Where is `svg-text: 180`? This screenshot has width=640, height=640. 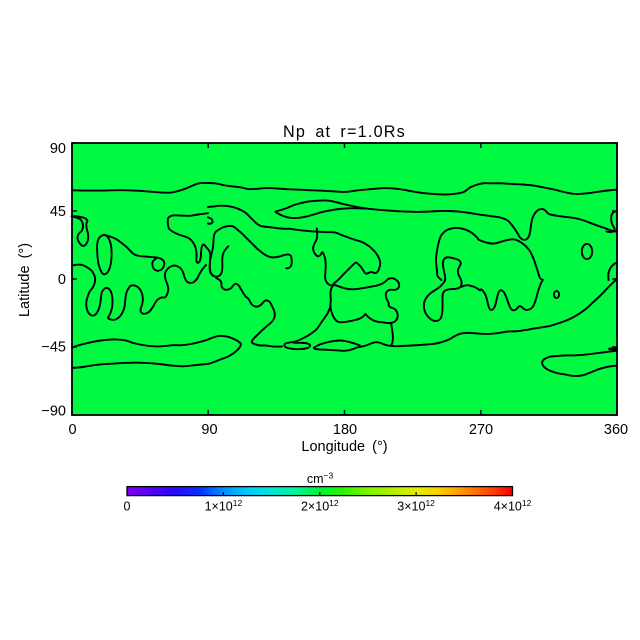 svg-text: 180 is located at coordinates (345, 430).